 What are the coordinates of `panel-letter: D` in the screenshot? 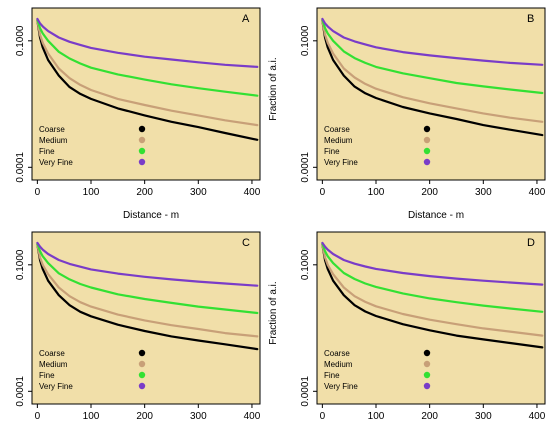 It's located at (531, 243).